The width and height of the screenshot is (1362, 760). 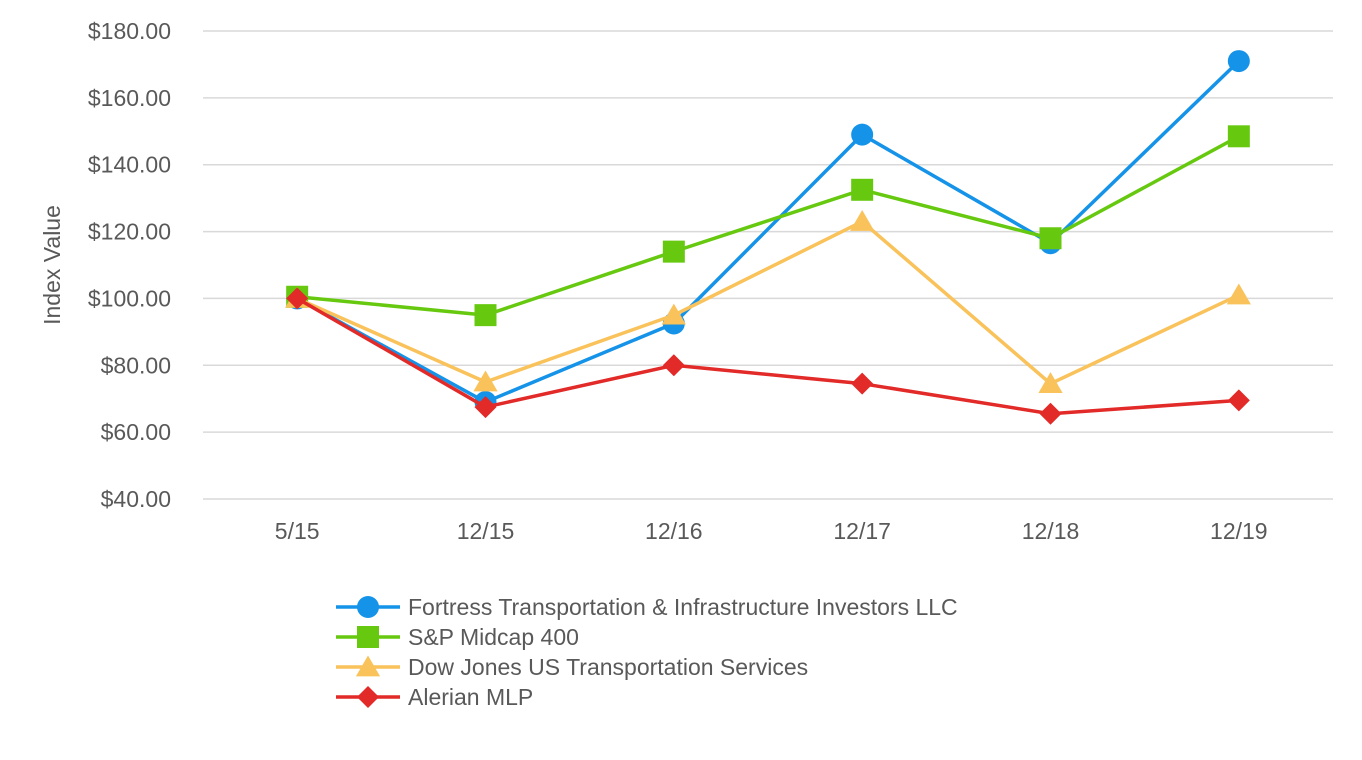 I want to click on legend-label: S&P Midcap 400, so click(x=493, y=637).